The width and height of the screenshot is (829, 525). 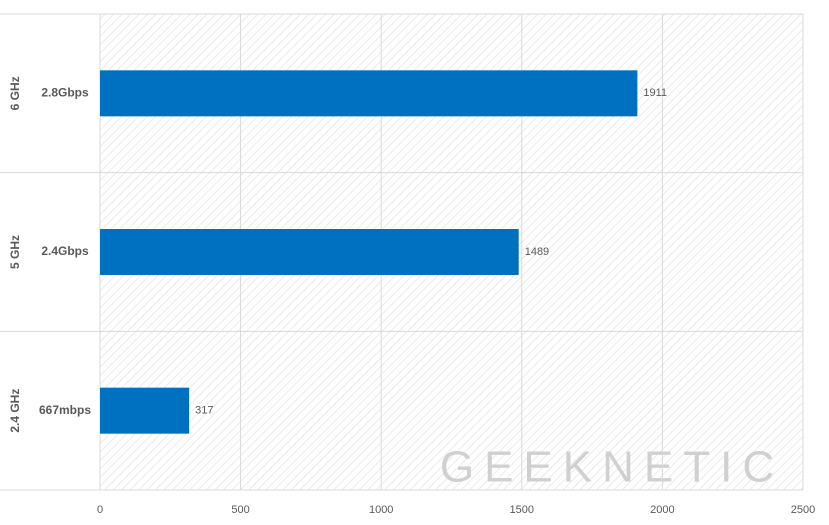 What do you see at coordinates (662, 510) in the screenshot?
I see `x-tick-label: 2000` at bounding box center [662, 510].